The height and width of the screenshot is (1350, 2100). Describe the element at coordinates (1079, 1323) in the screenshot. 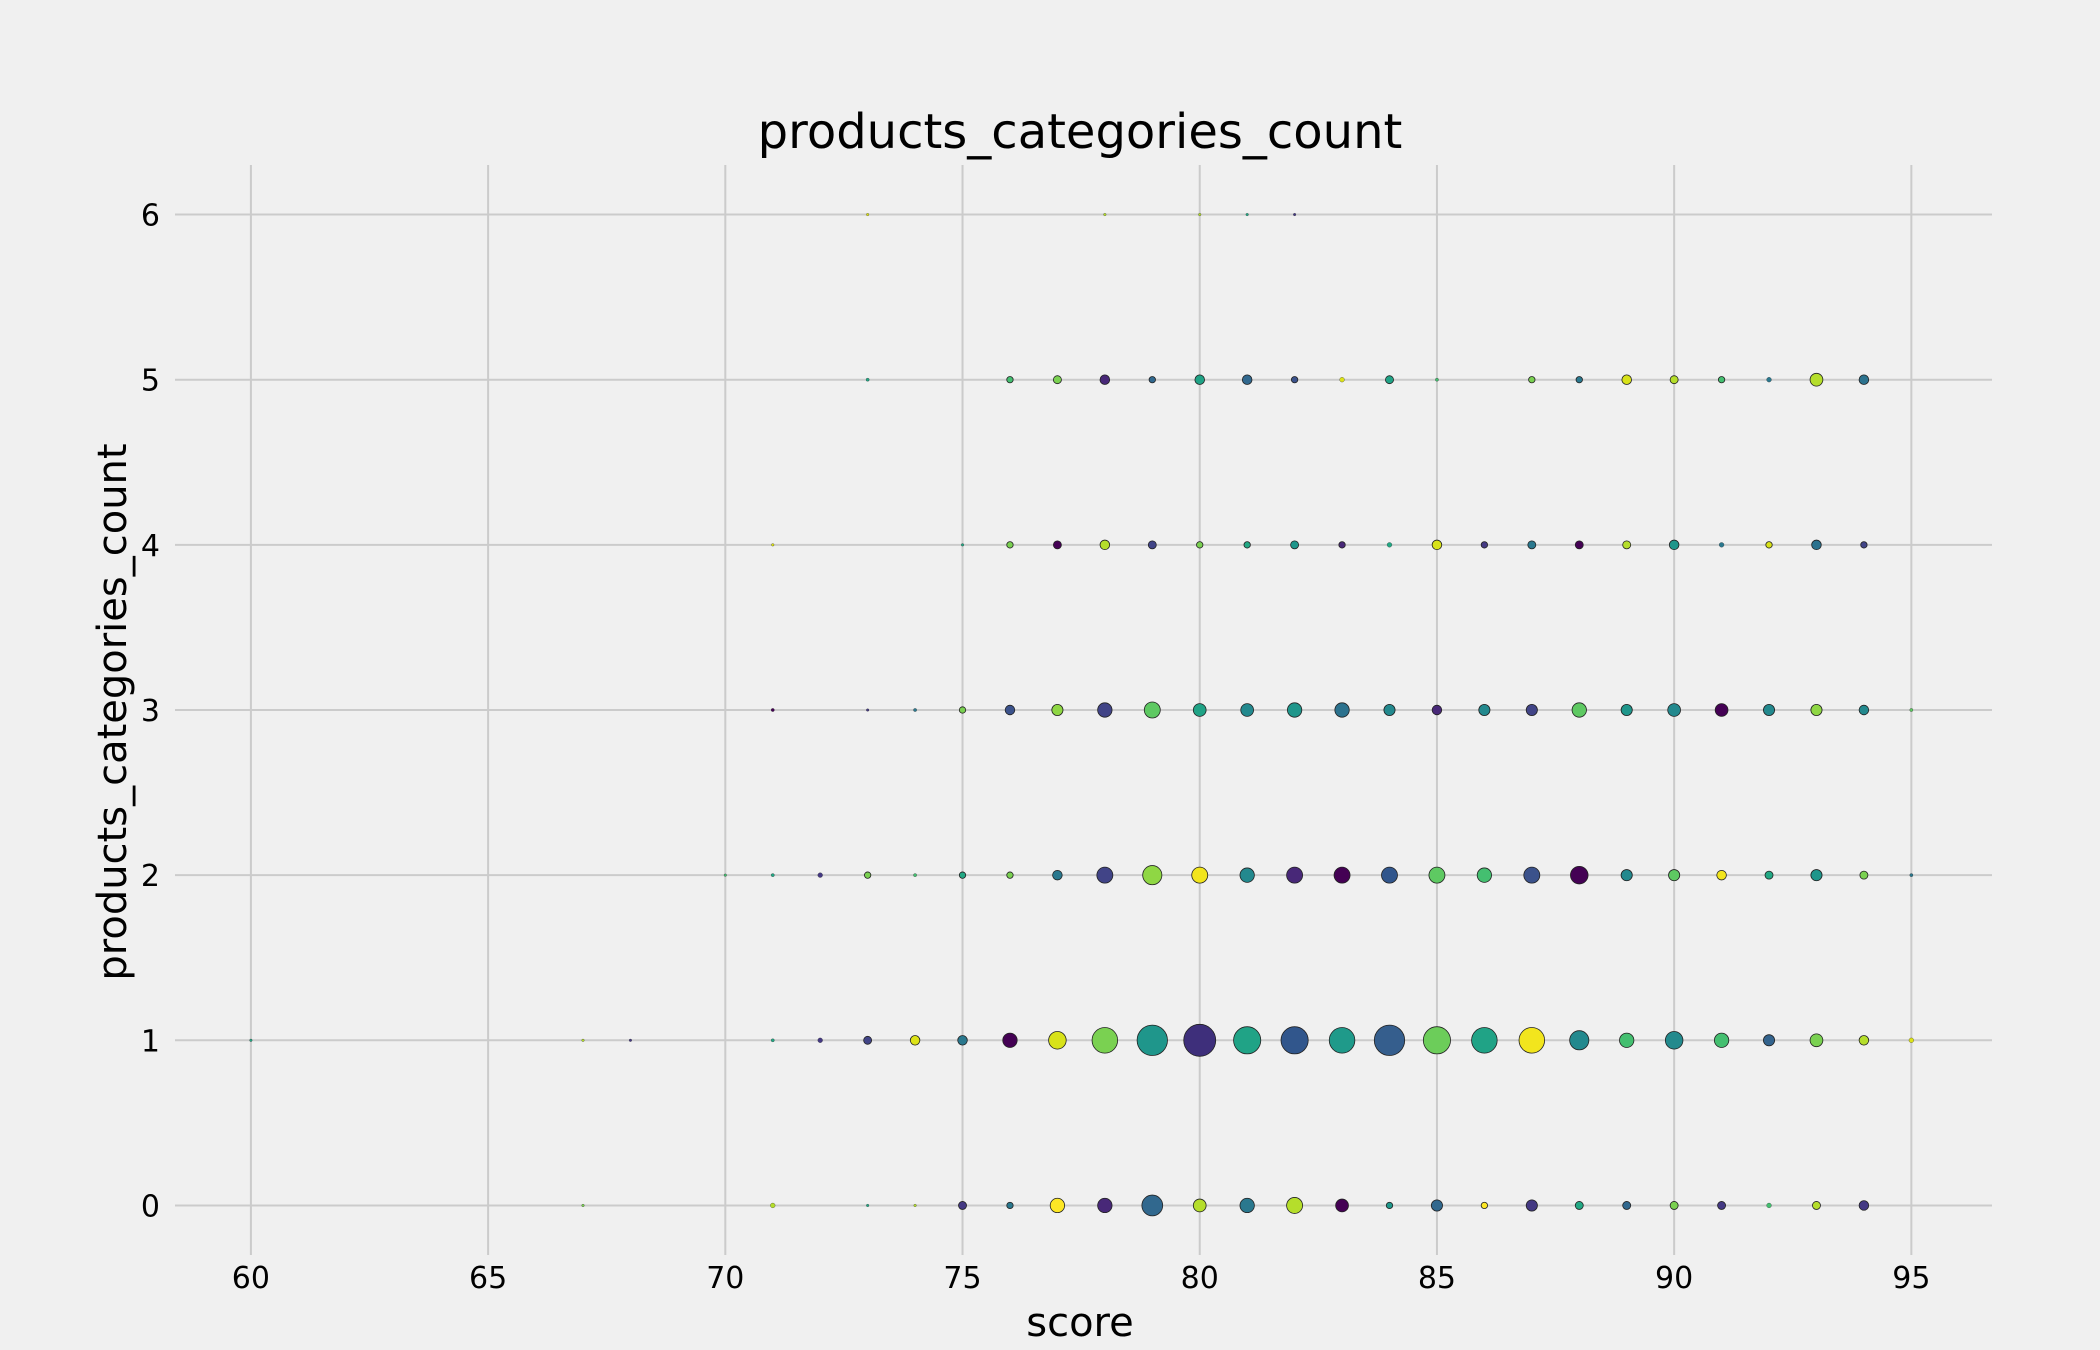

I see `x-axis-label: score` at that location.